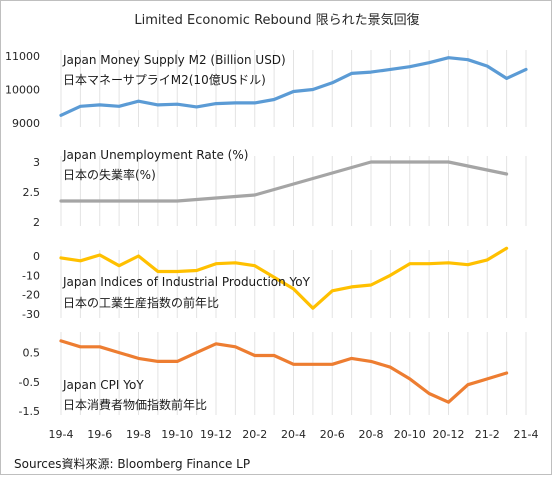 The image size is (554, 477). What do you see at coordinates (103, 385) in the screenshot?
I see `series-label-en: Japan CPI YoY` at bounding box center [103, 385].